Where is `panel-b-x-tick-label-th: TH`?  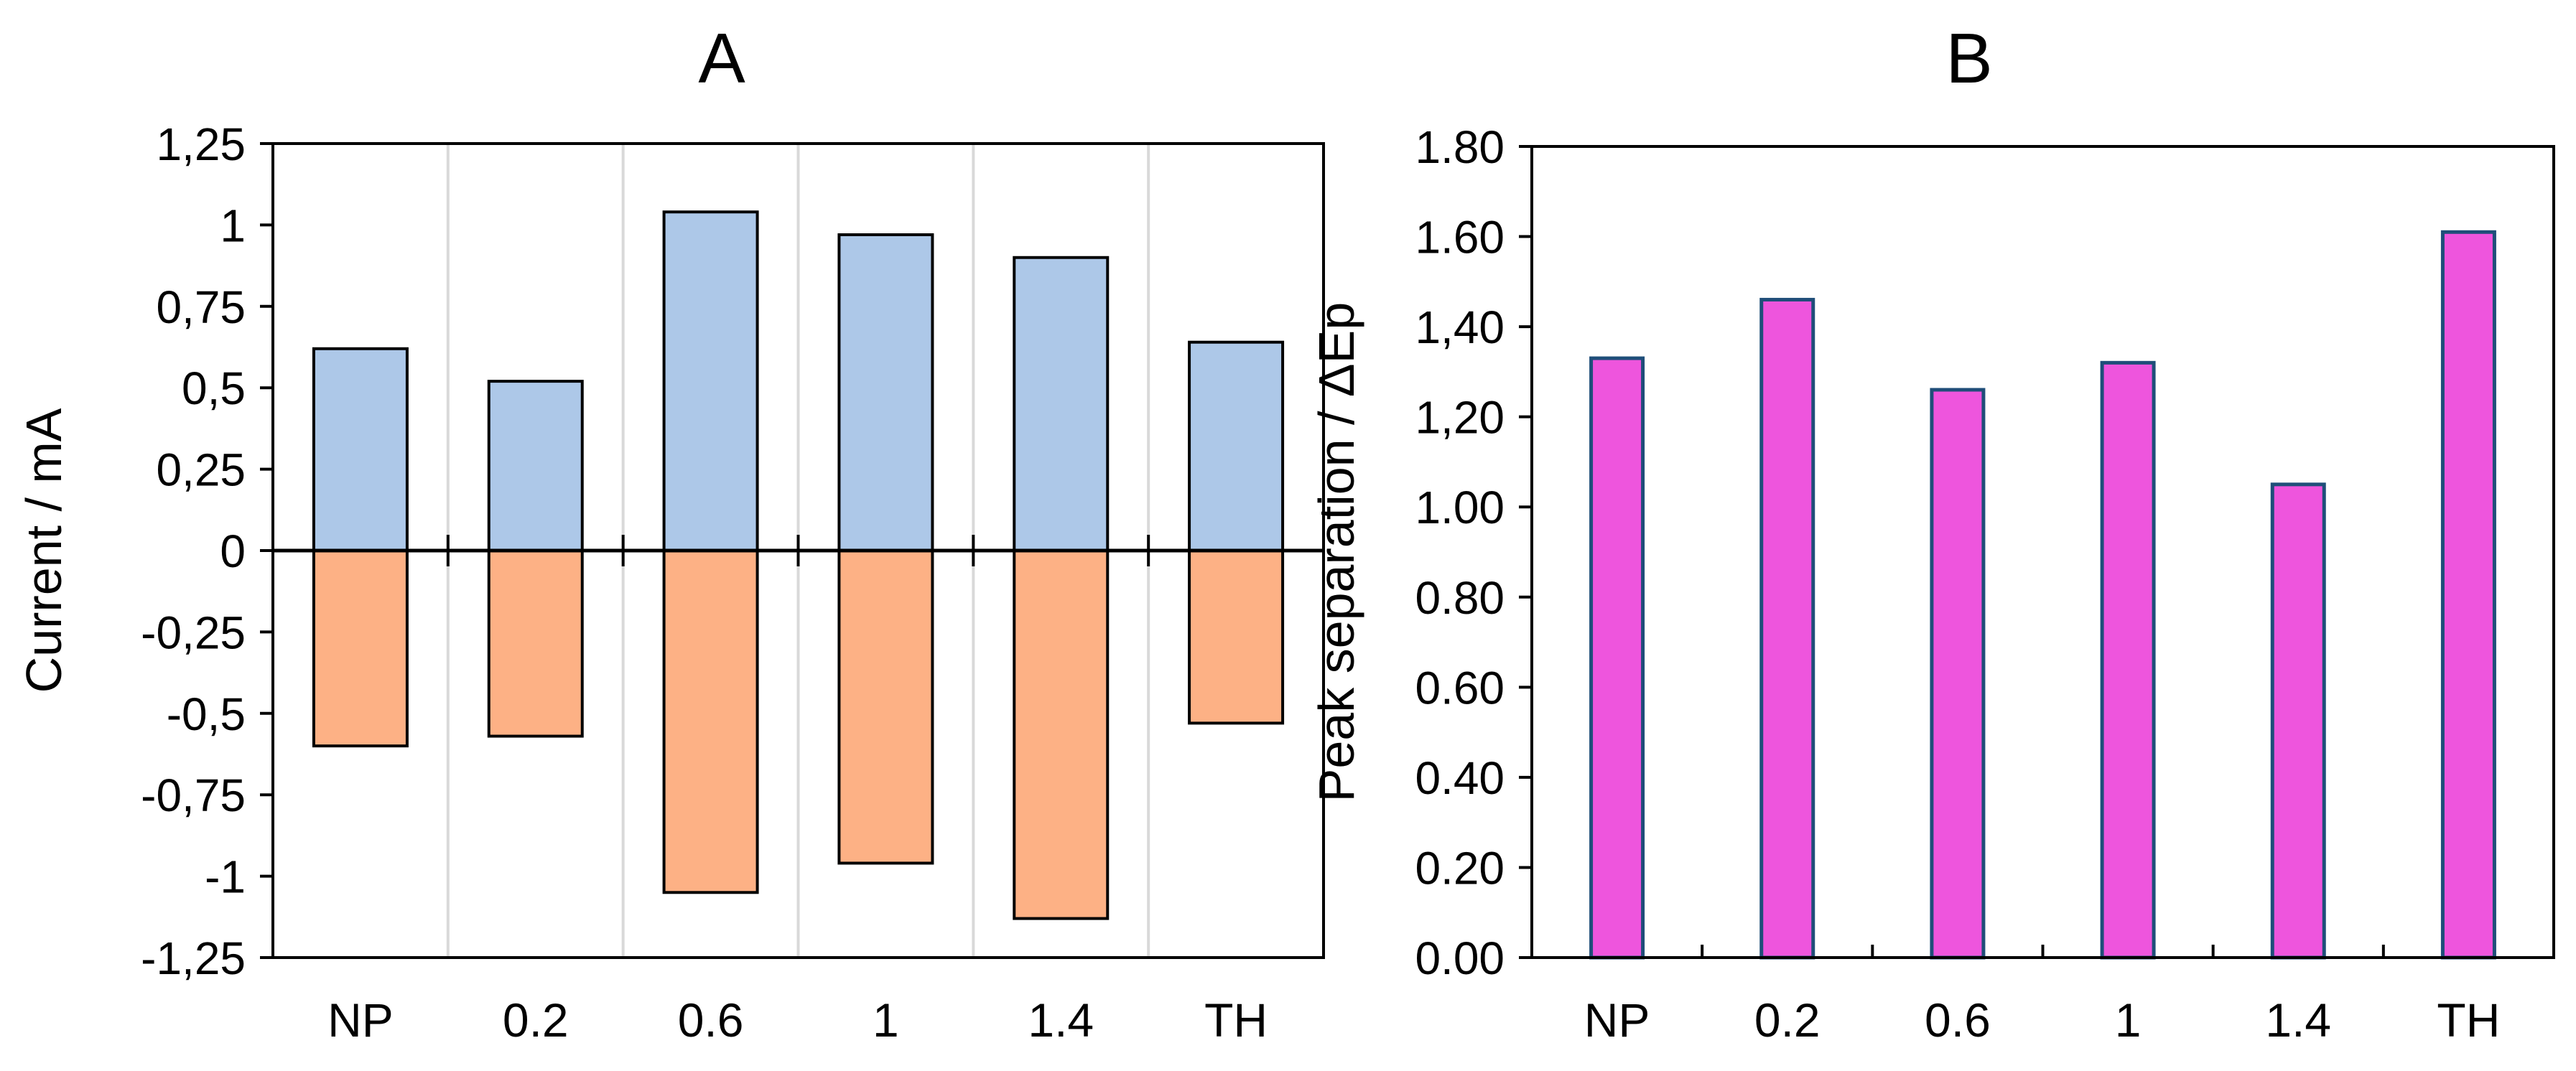
panel-b-x-tick-label-th: TH is located at coordinates (2468, 1020).